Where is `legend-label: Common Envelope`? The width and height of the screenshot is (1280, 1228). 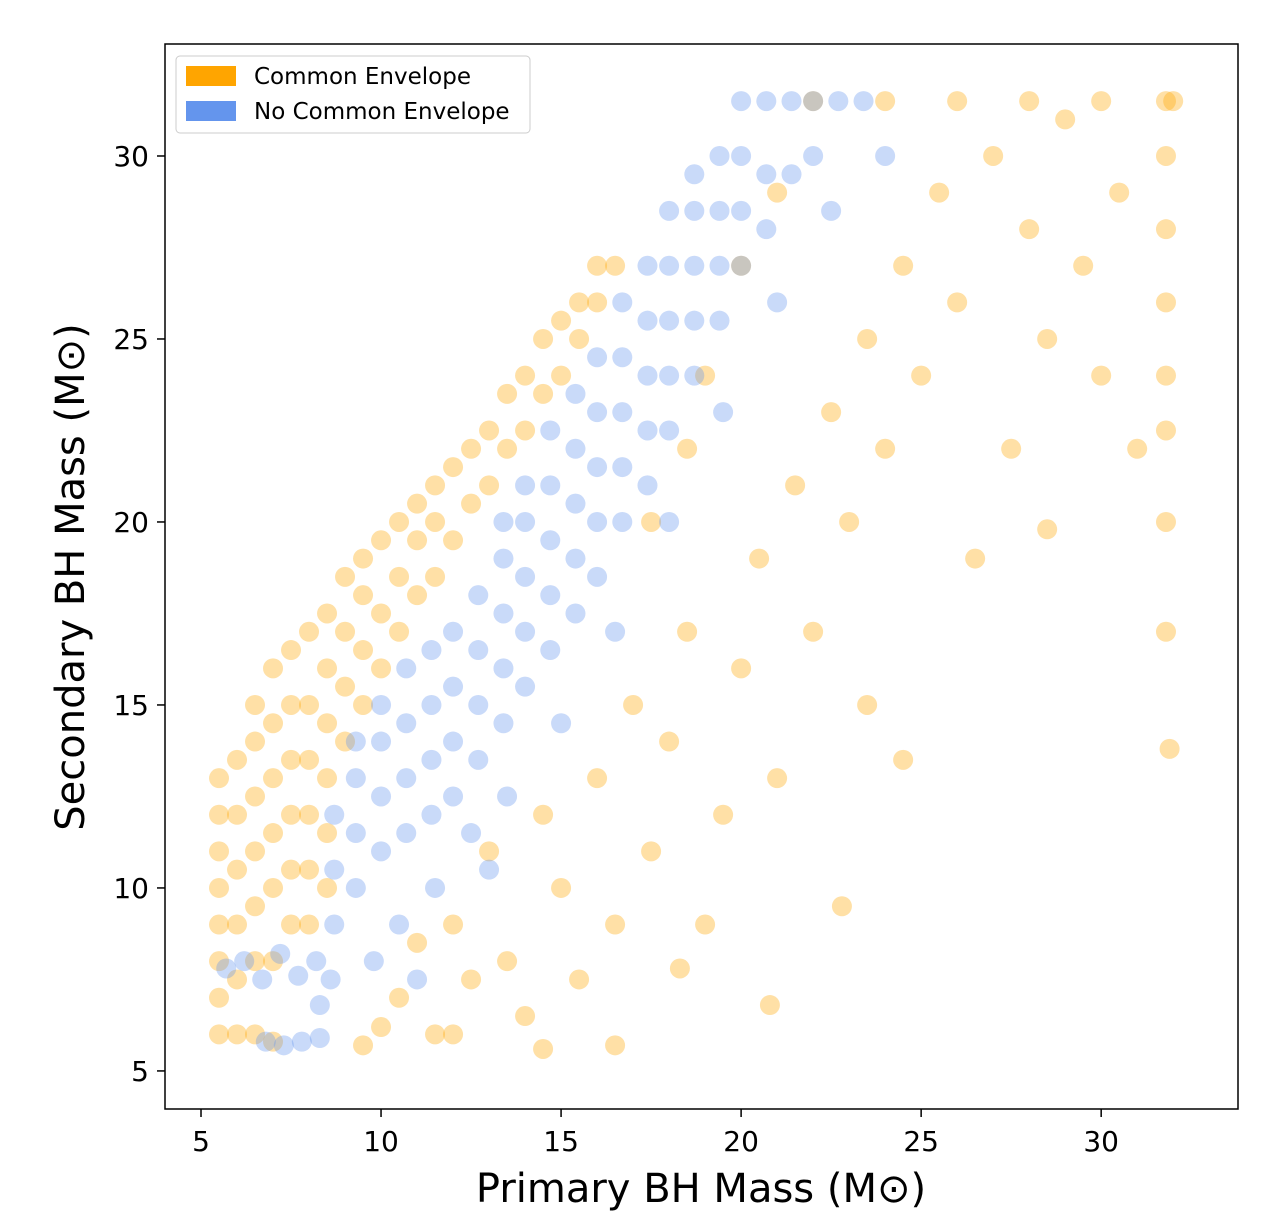
legend-label: Common Envelope is located at coordinates (362, 77).